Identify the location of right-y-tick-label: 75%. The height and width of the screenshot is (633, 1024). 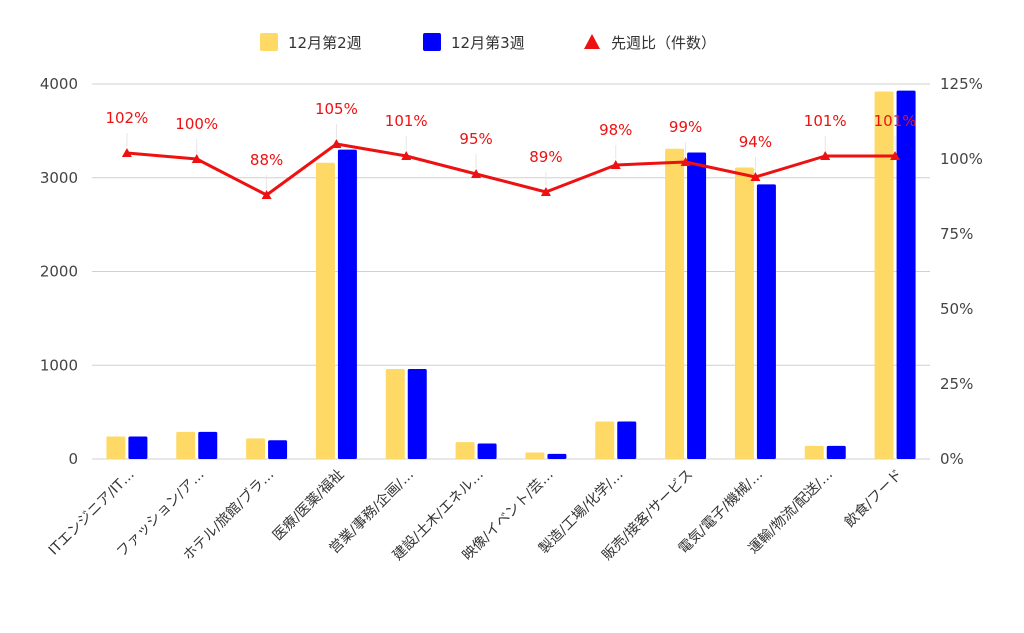
(956, 234).